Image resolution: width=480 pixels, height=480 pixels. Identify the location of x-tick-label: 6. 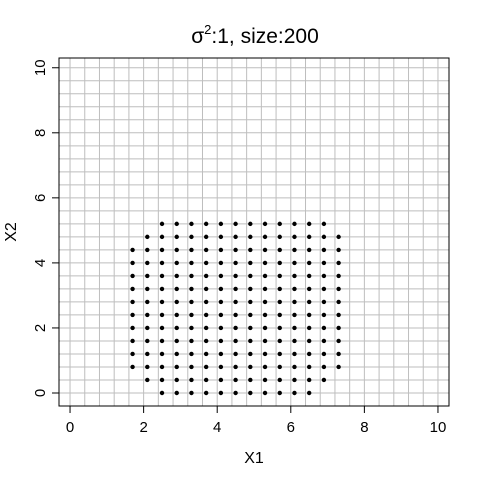
(291, 427).